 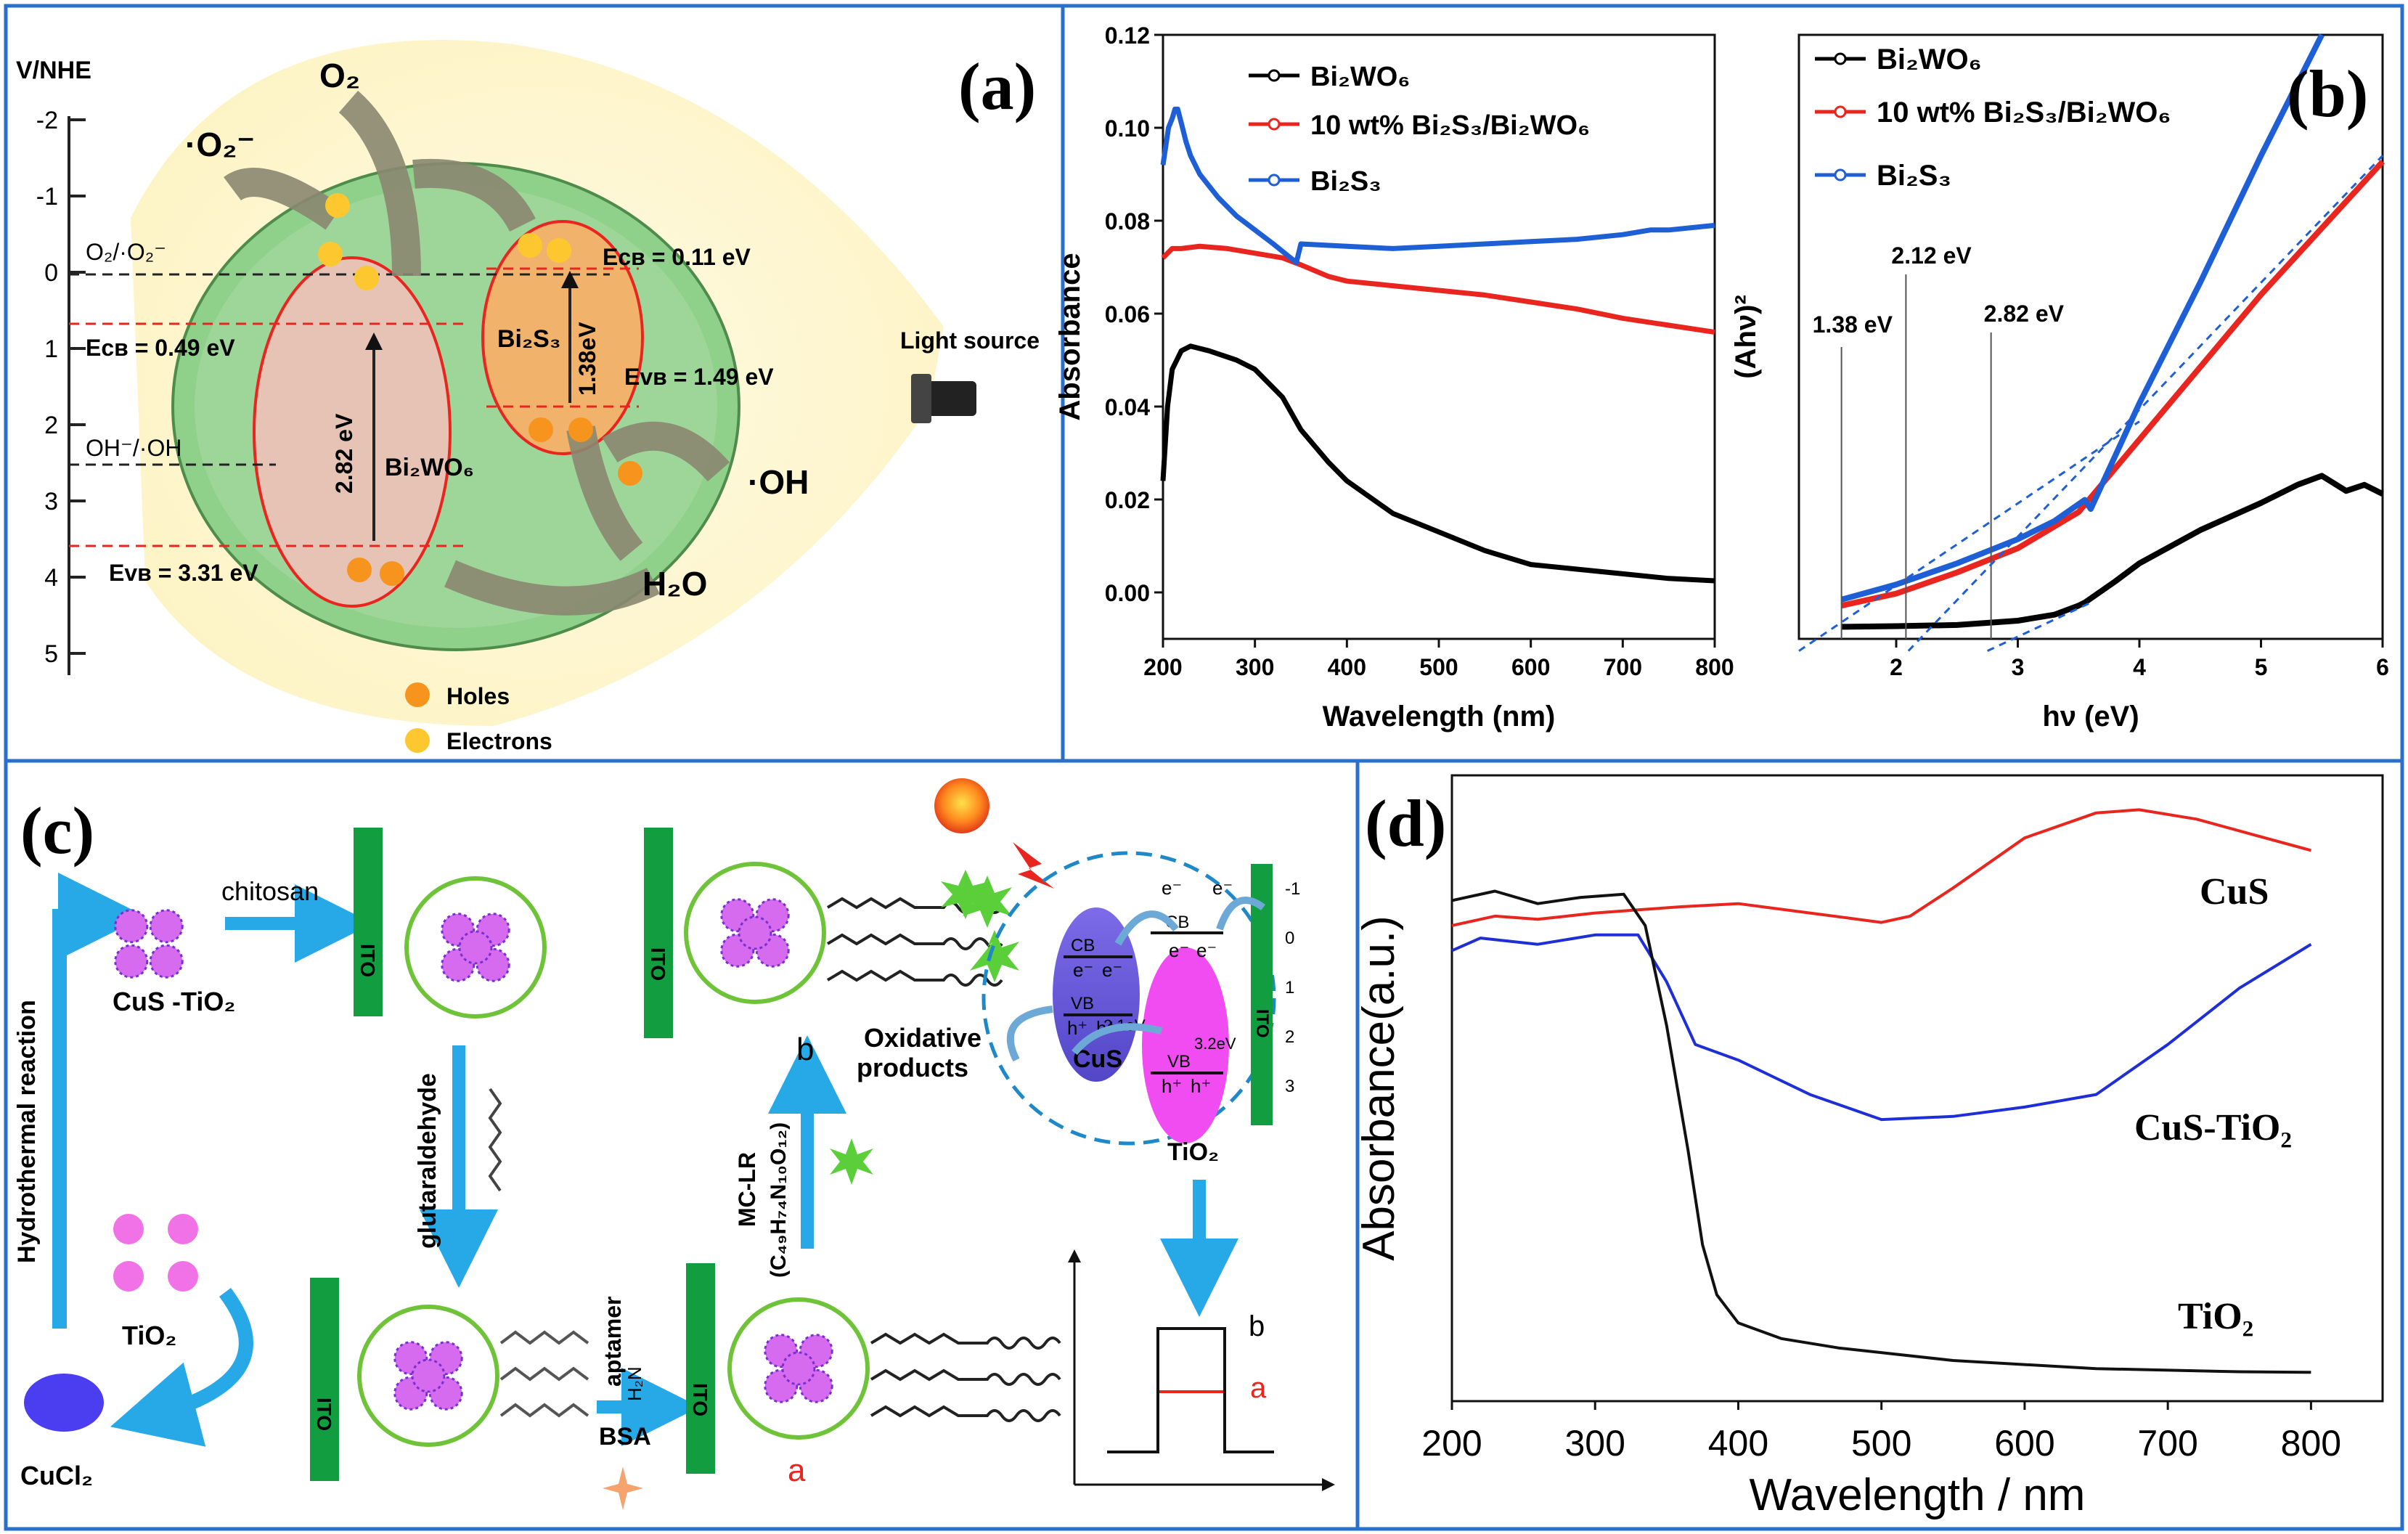 What do you see at coordinates (2024, 314) in the screenshot?
I see `gap-annotation: 2.82 eV` at bounding box center [2024, 314].